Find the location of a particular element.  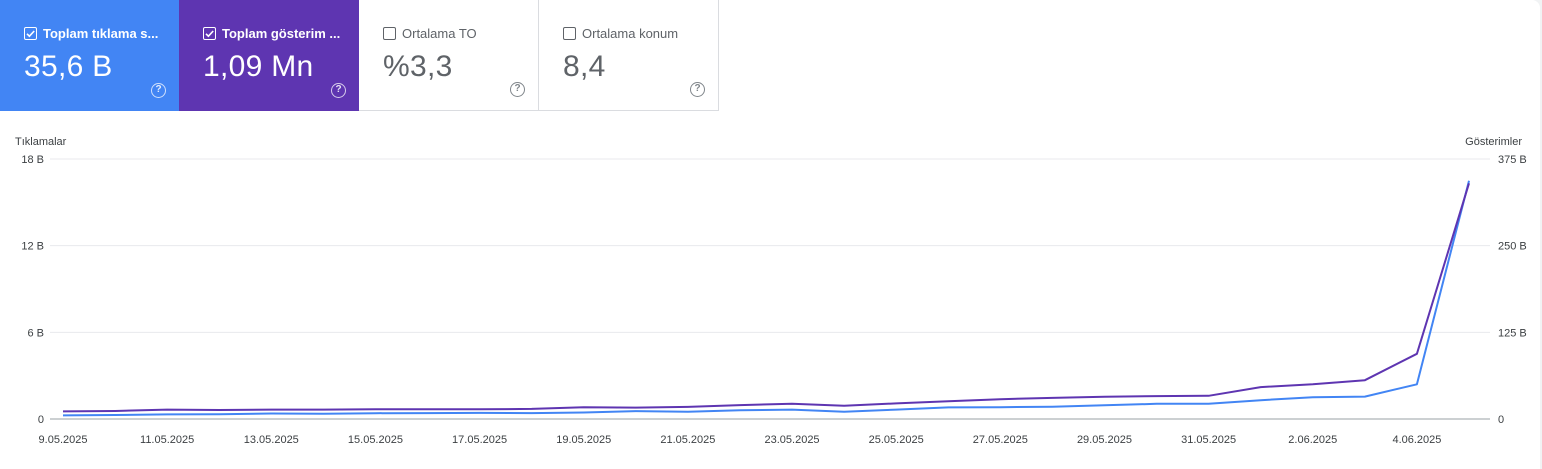

y-tick-label-left: 18 B is located at coordinates (32, 160).